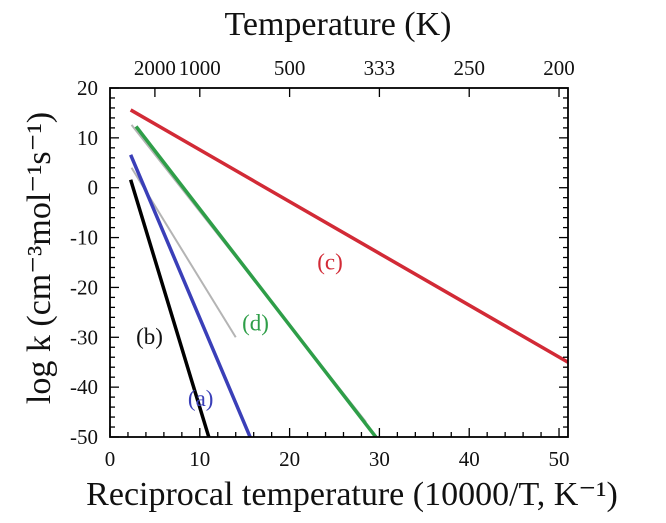  I want to click on top-tick-label: 200, so click(559, 68).